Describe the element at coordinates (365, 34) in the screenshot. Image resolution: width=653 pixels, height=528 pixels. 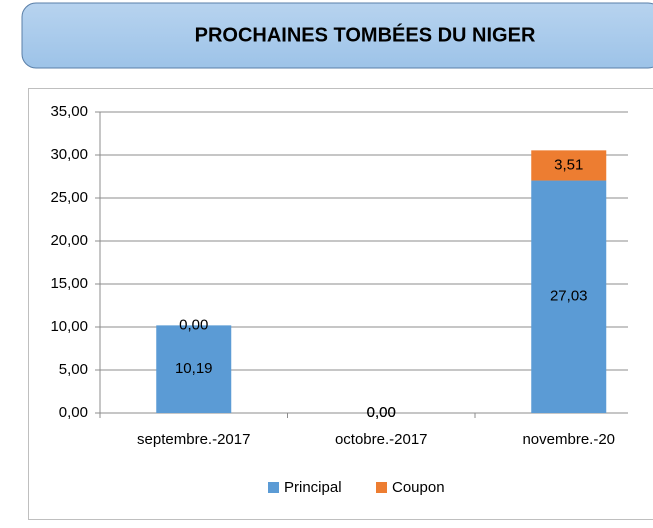
I see `chart-title: PROCHAINES TOMBÉES DU NIGER` at that location.